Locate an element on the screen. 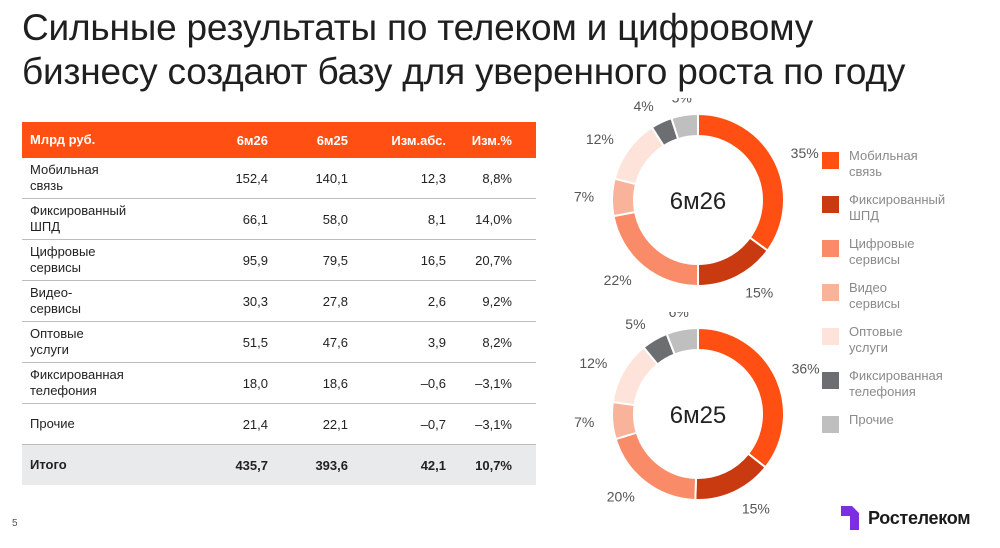  table-header-cell: 6м25 is located at coordinates (332, 140).